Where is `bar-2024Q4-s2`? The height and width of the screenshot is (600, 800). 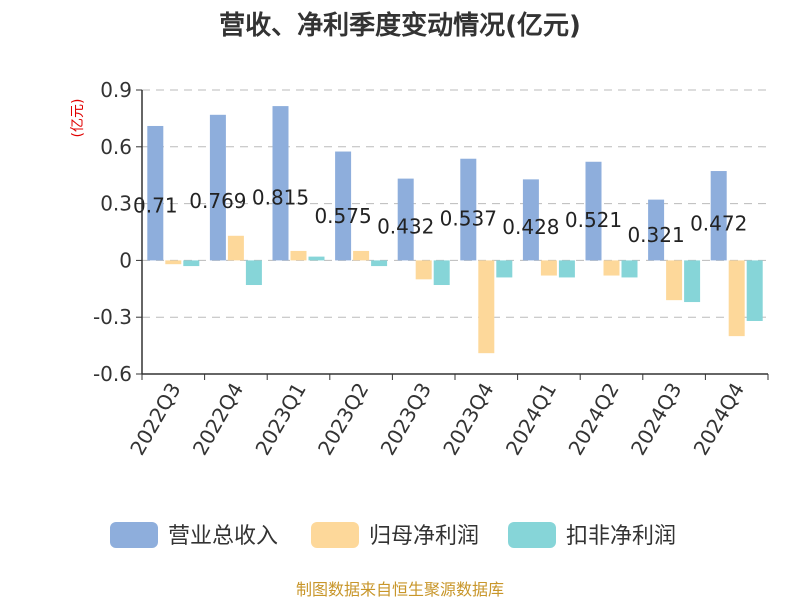
bar-2024Q4-s2 is located at coordinates (754, 290).